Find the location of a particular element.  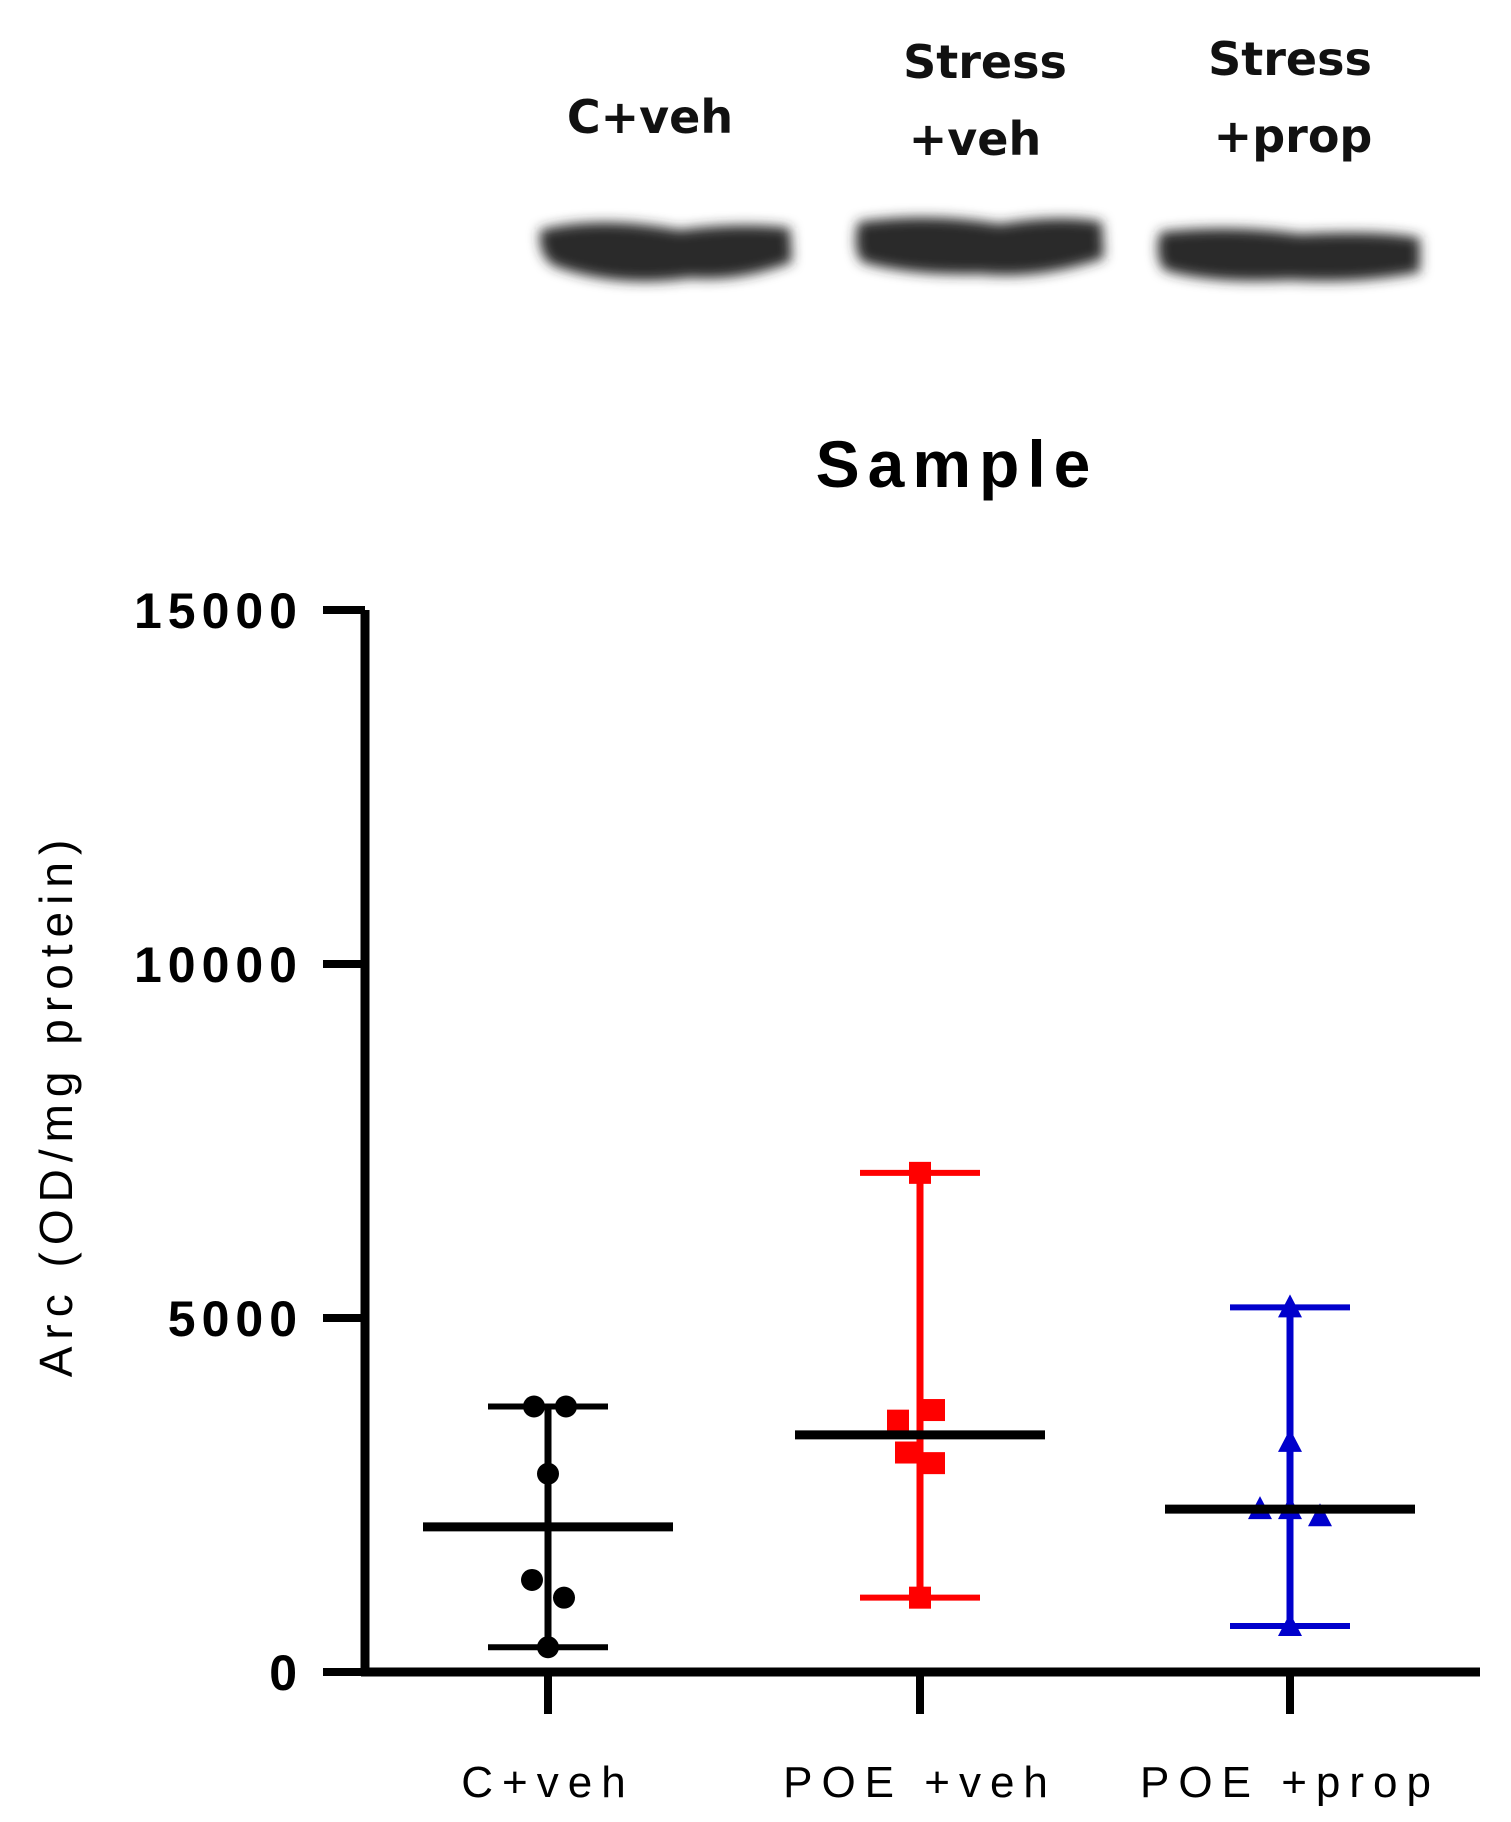

x-tick-label-1: C+veh is located at coordinates (547, 1782).